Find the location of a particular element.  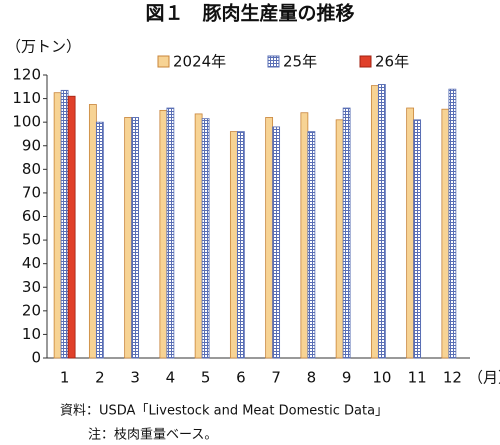

y-tick-label: 50 is located at coordinates (31, 240).